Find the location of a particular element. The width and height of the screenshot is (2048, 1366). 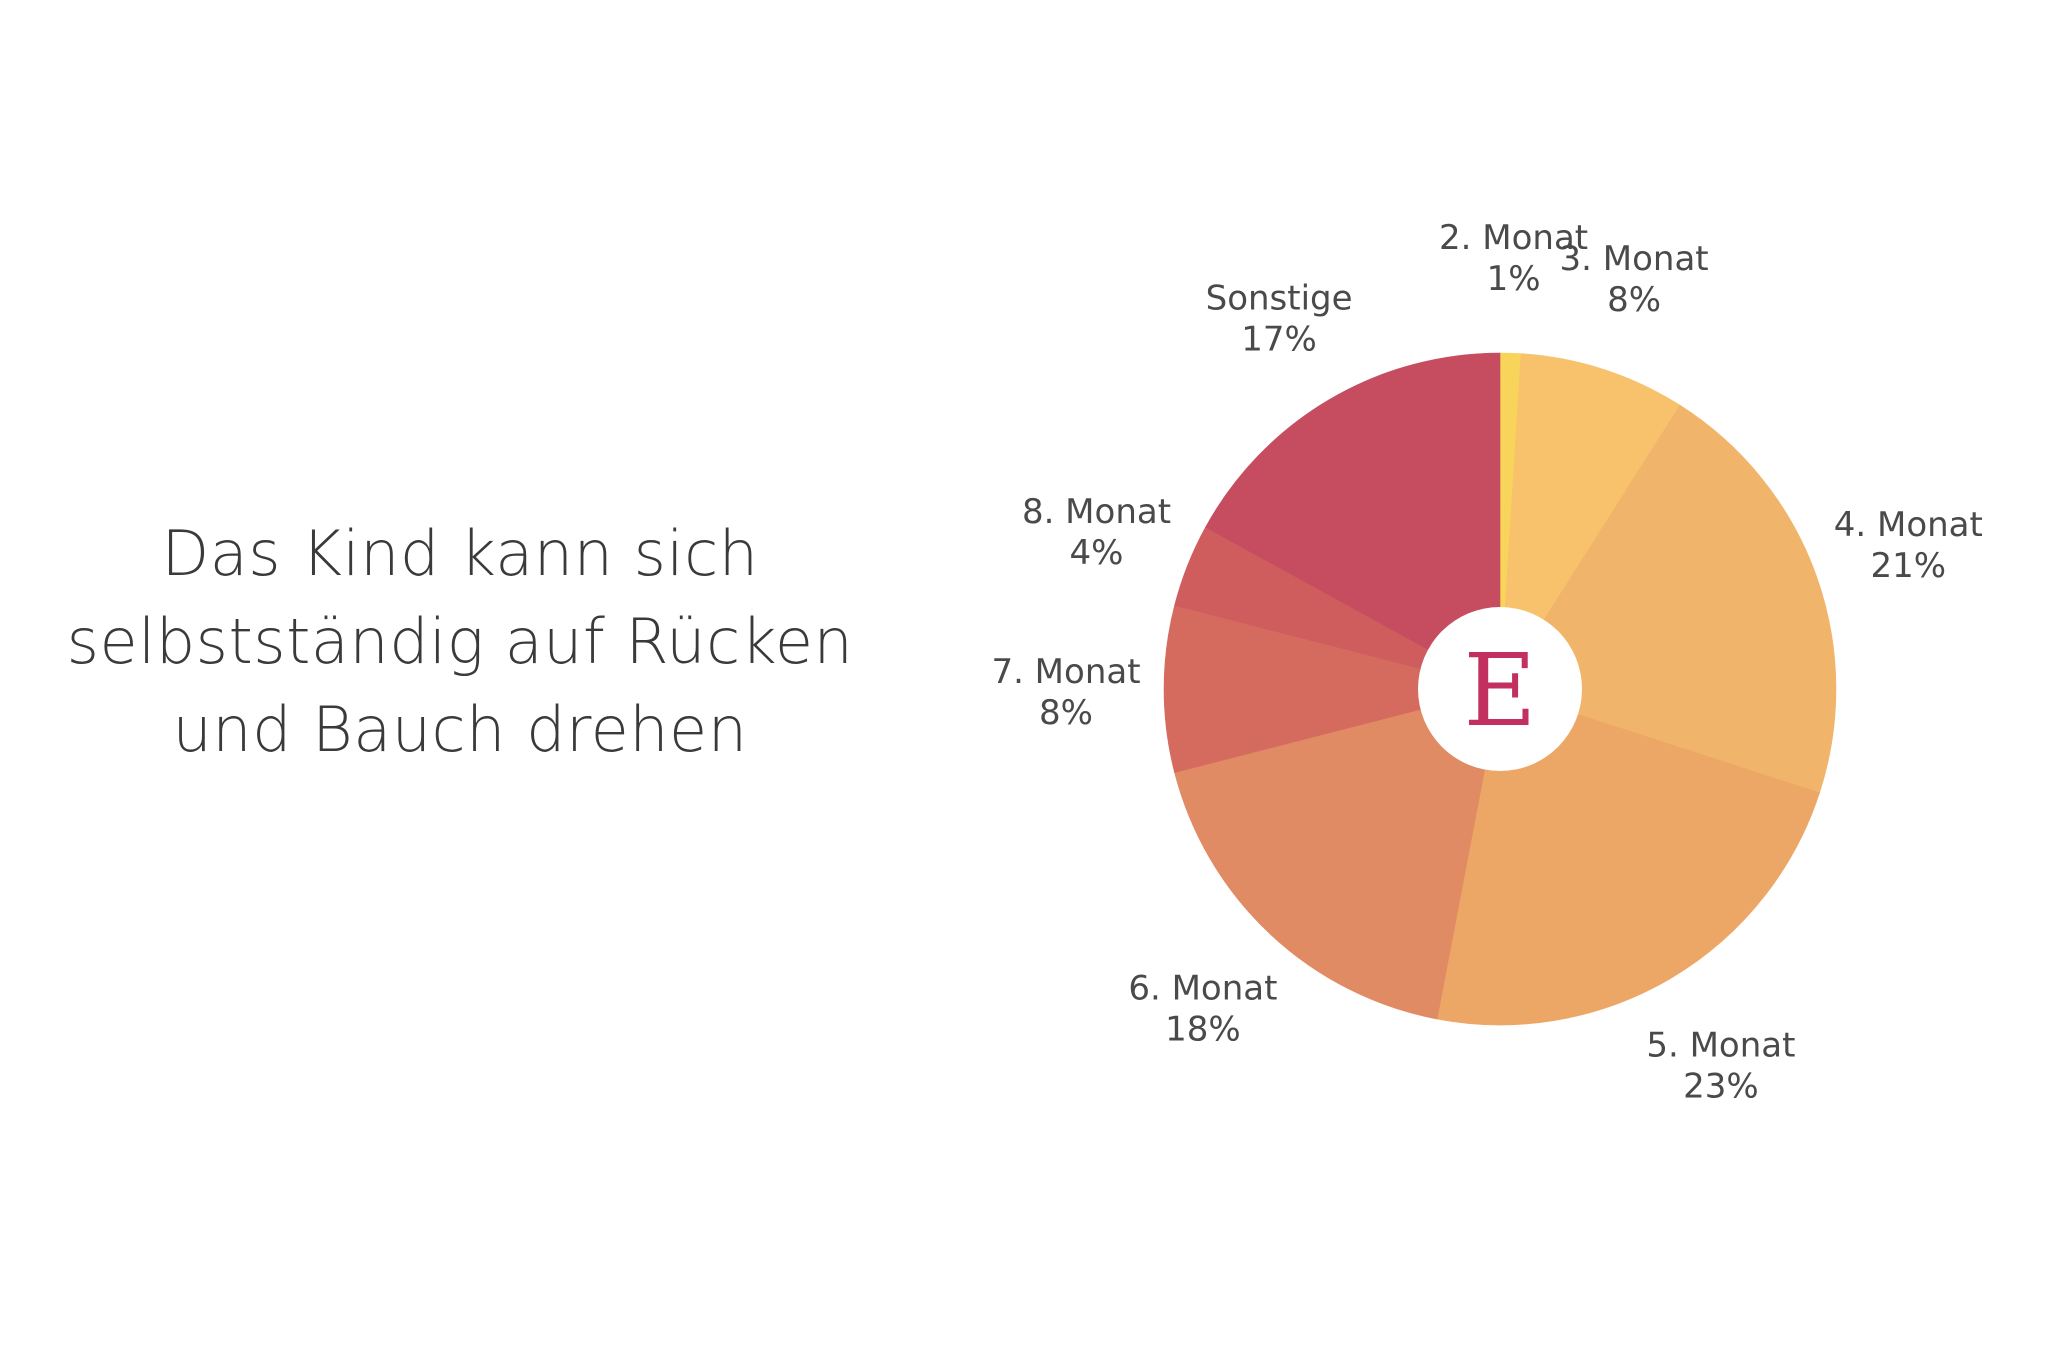

slice-label-name: 3. Monat is located at coordinates (1634, 259).